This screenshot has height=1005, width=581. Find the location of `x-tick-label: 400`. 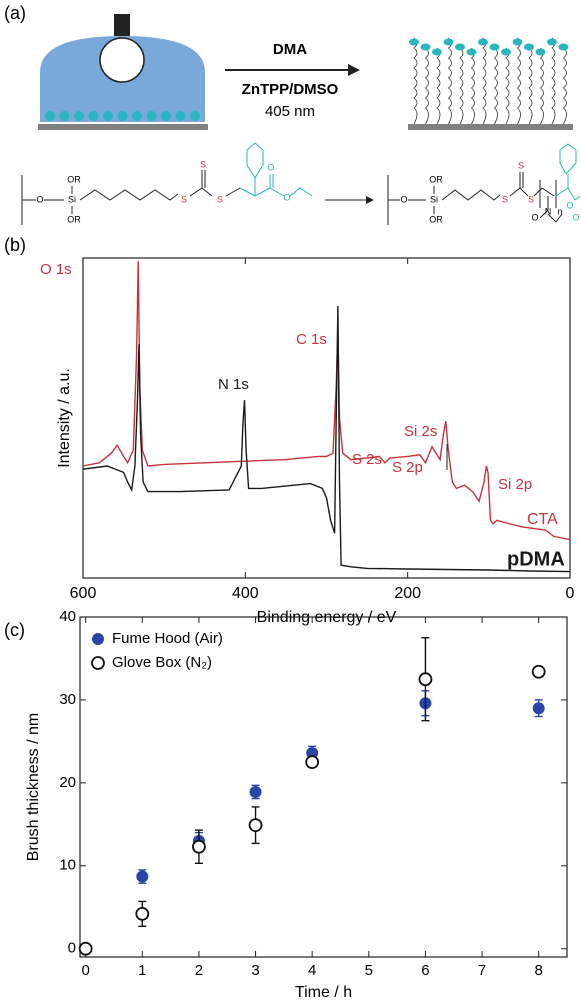

x-tick-label: 400 is located at coordinates (245, 593).